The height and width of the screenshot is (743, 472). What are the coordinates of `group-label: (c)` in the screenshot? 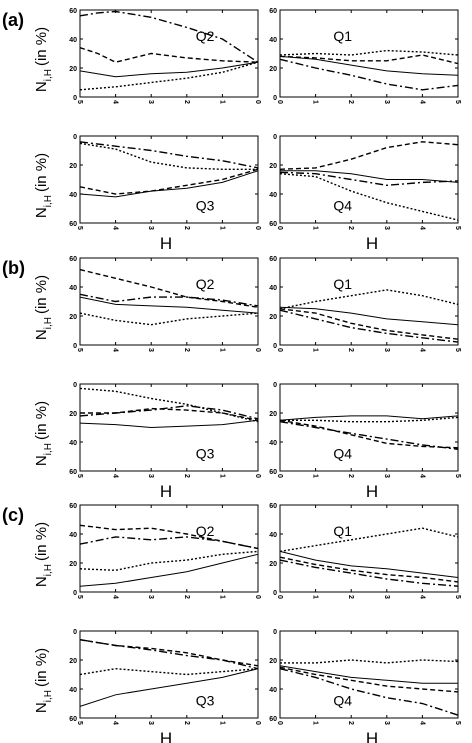 It's located at (13, 515).